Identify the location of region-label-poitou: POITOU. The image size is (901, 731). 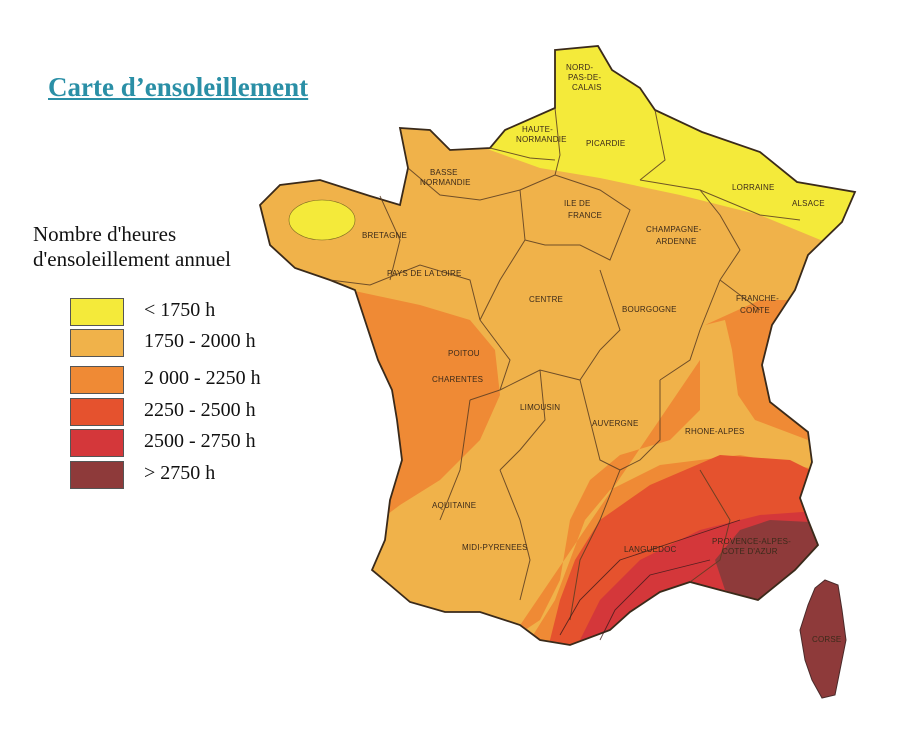
(464, 353).